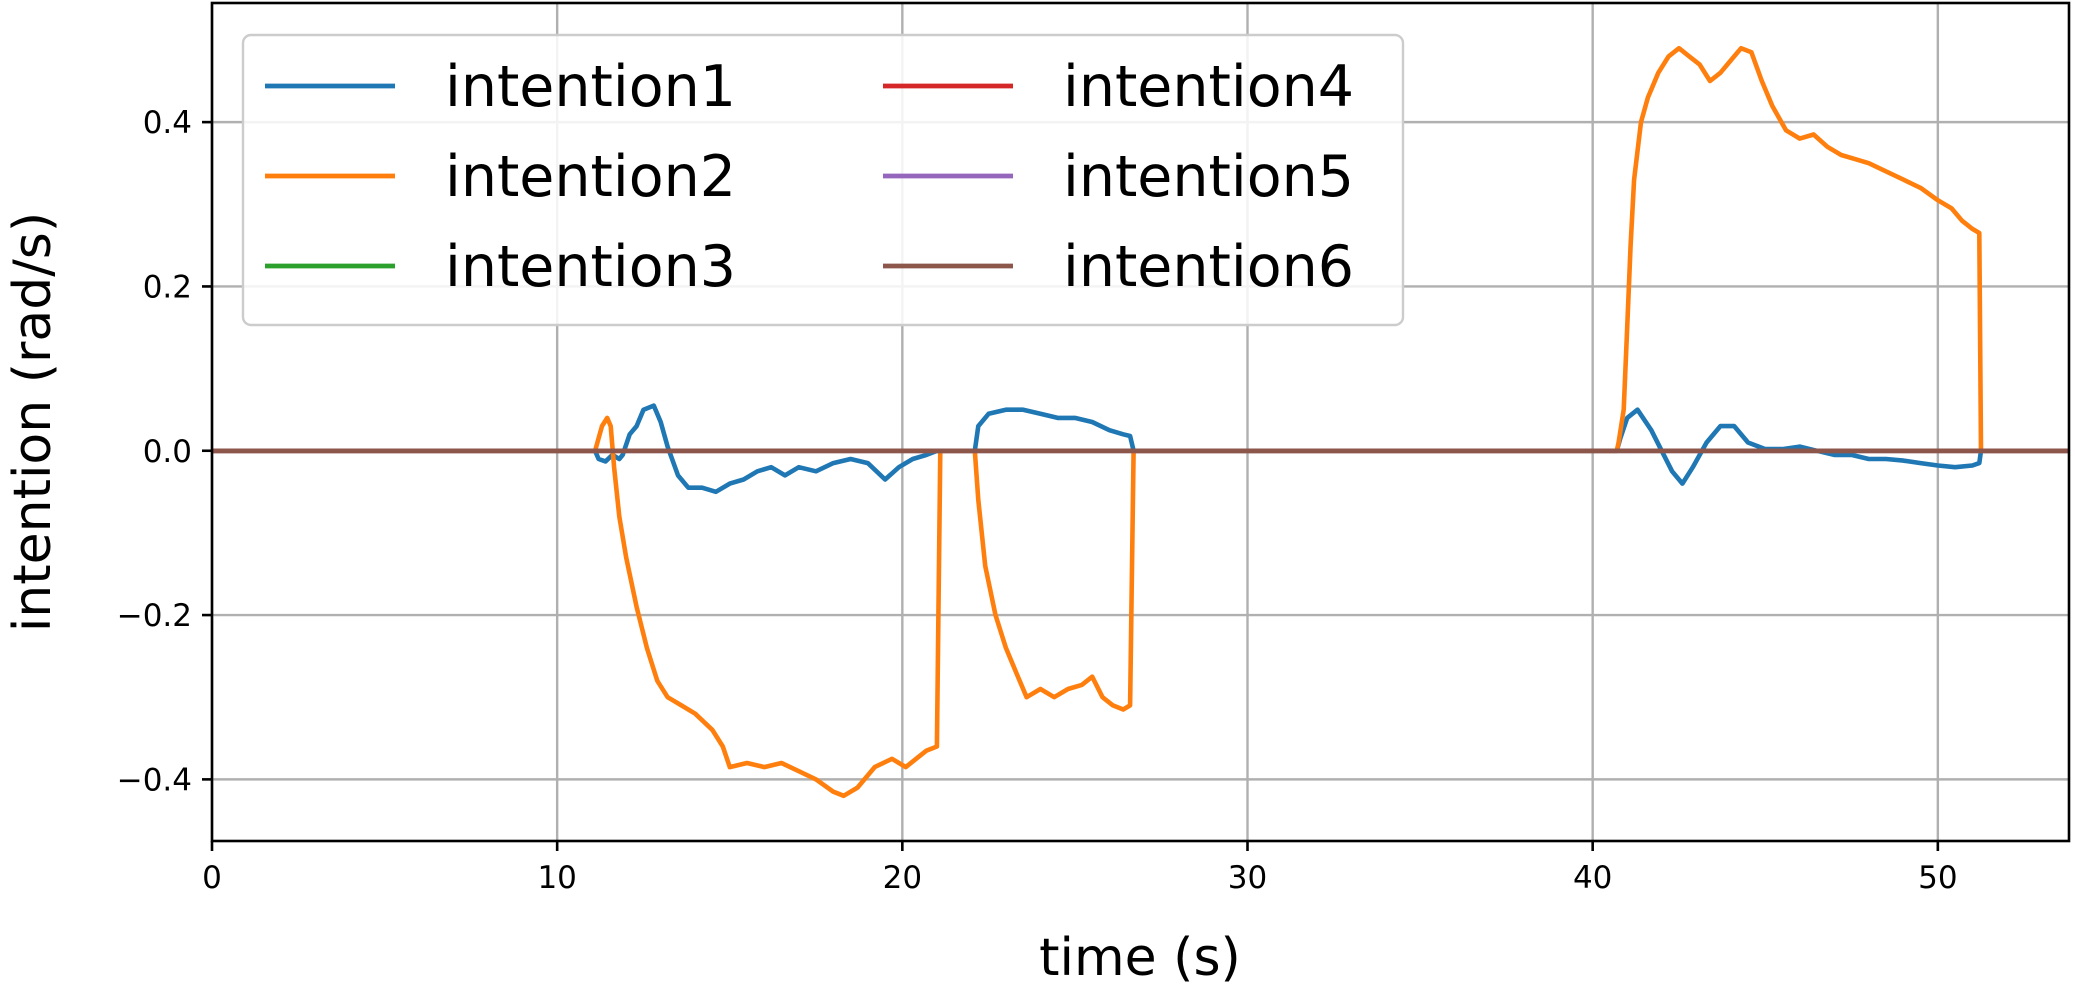 The width and height of the screenshot is (2075, 994). Describe the element at coordinates (590, 267) in the screenshot. I see `legend-label-intention3: intention3` at that location.